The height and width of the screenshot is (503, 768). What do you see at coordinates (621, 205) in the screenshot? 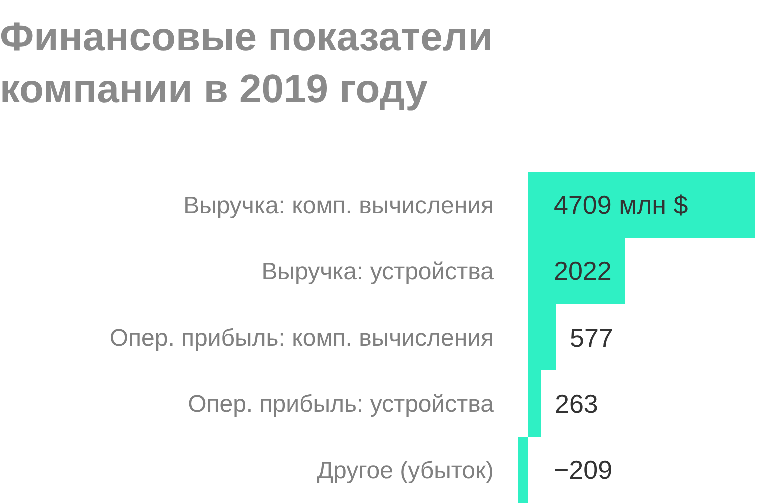
I see `data-label: 4709 млн $` at bounding box center [621, 205].